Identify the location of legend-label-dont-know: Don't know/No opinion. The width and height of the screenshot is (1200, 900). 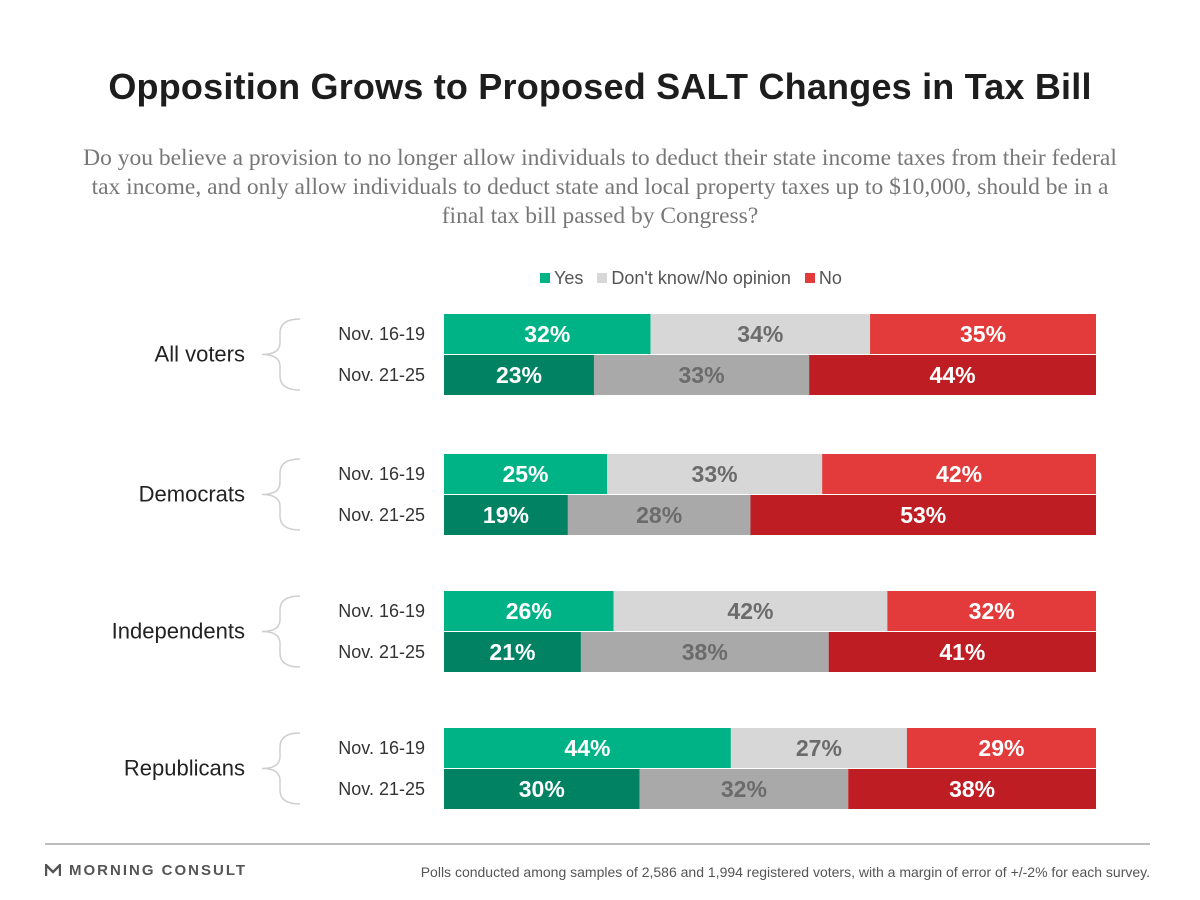
(701, 277).